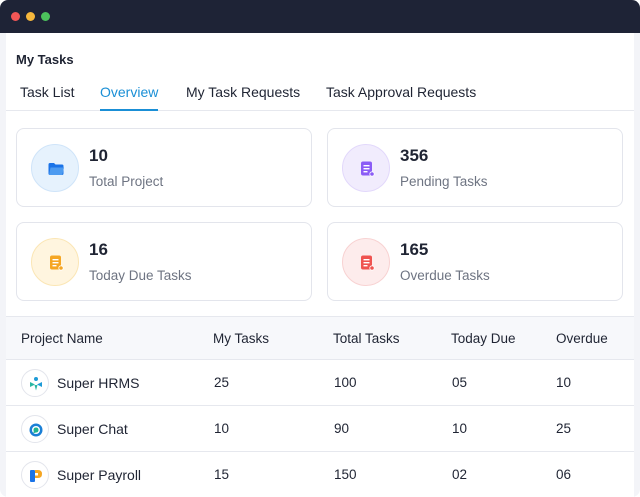  Describe the element at coordinates (320, 16) in the screenshot. I see `window-titlebar` at that location.